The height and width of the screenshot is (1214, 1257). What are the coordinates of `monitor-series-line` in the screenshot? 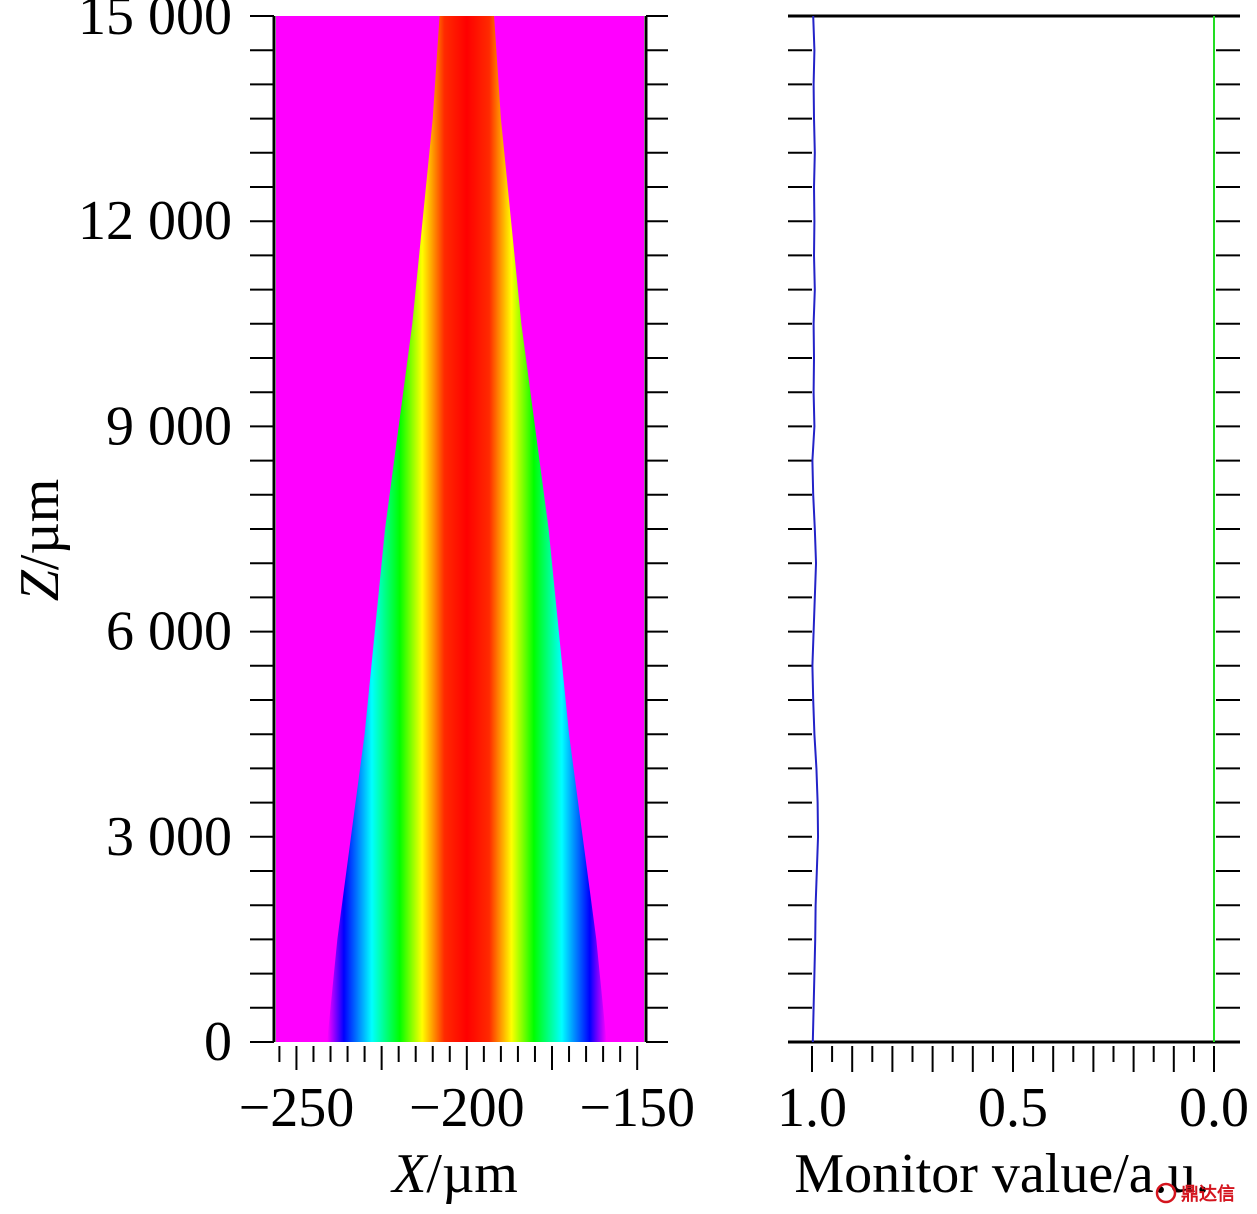 It's located at (815, 529).